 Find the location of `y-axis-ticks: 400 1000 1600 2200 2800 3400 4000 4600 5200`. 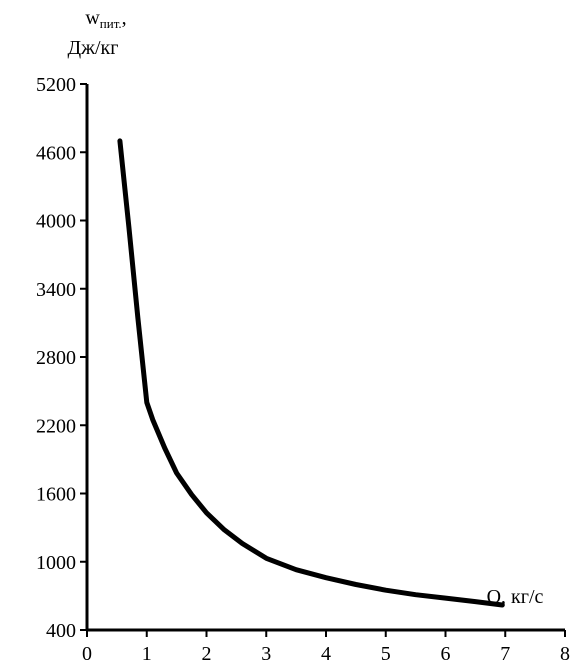

y-axis-ticks: 400 1000 1600 2200 2800 3400 4000 4600 5200 is located at coordinates (61, 358).